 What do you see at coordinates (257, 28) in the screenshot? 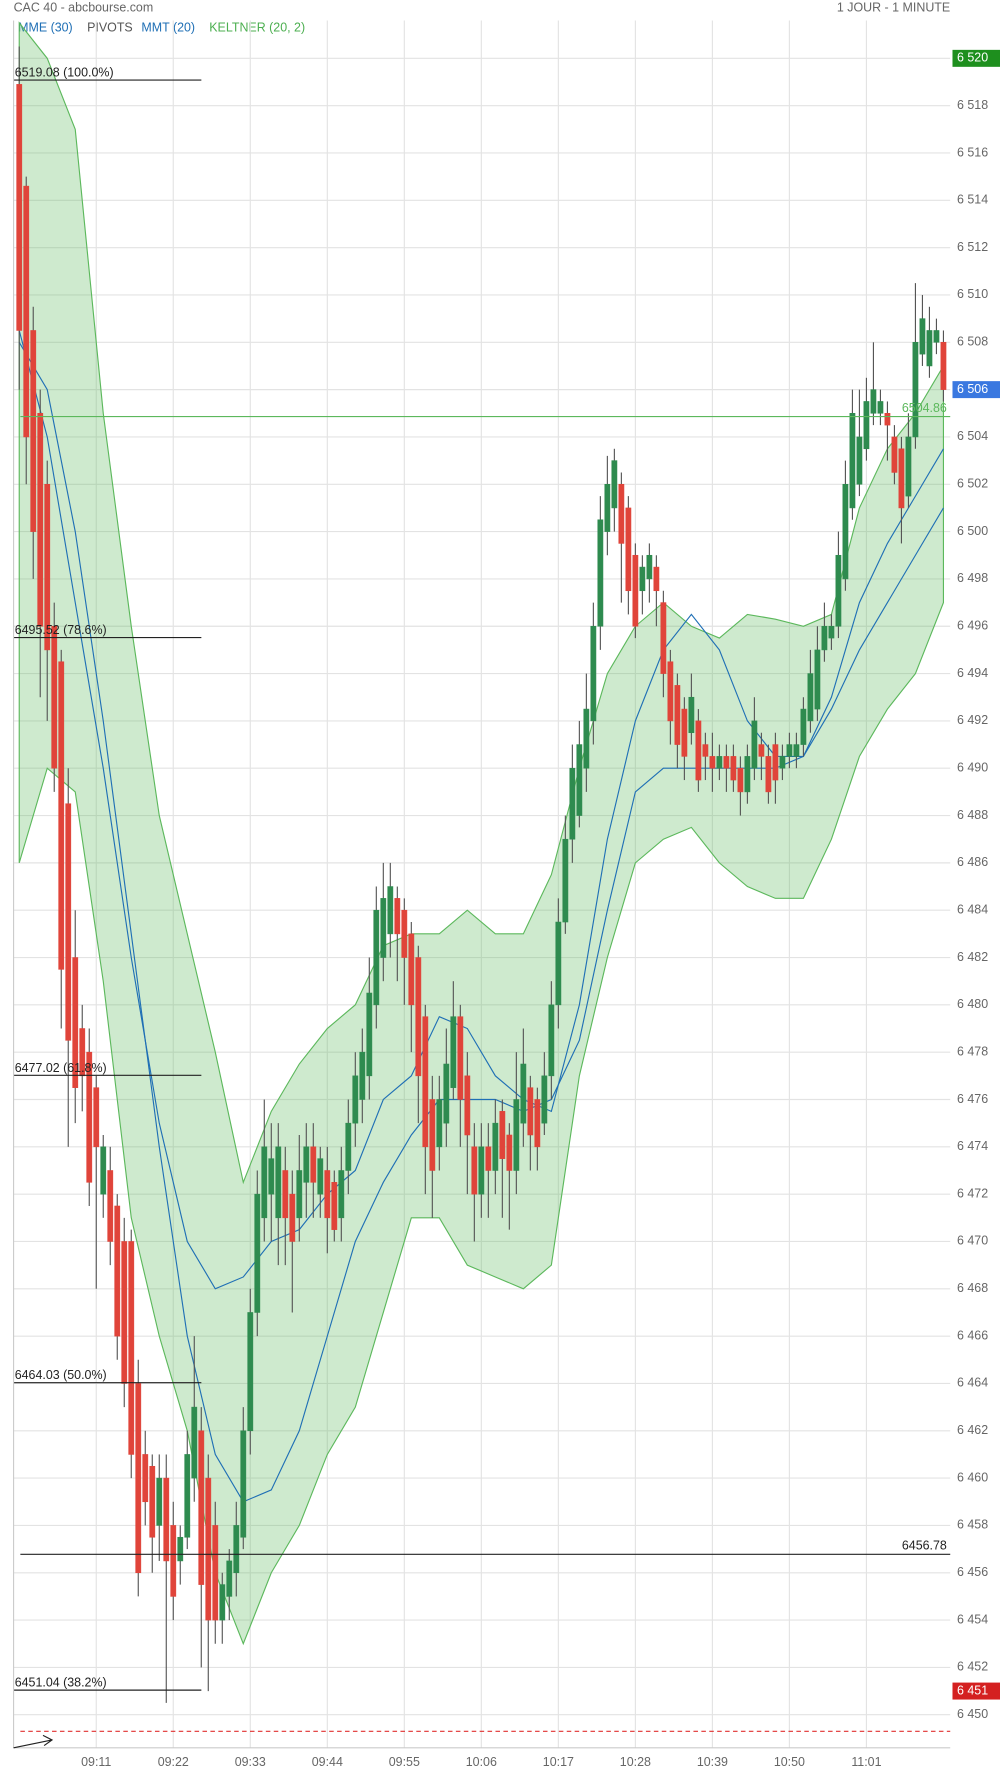
I see `legend-item: KELTNER (20, 2)` at bounding box center [257, 28].